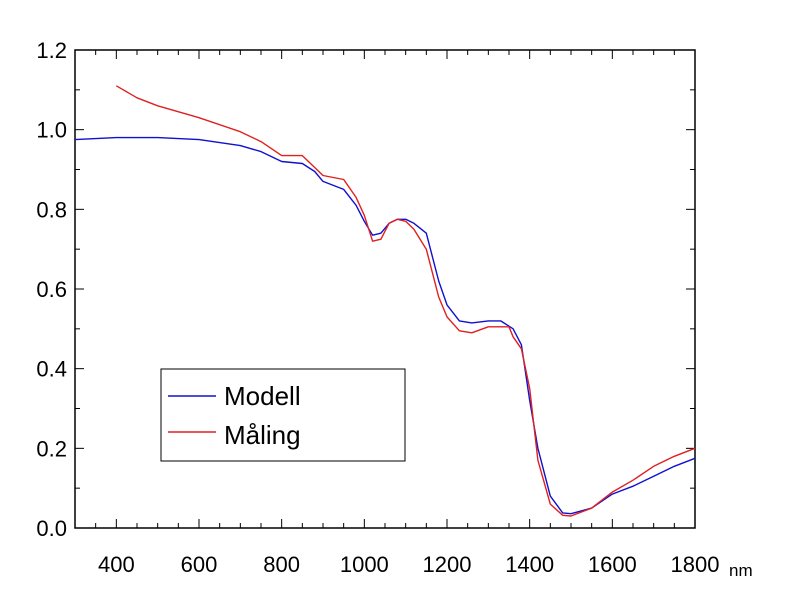 The width and height of the screenshot is (787, 597). What do you see at coordinates (447, 564) in the screenshot?
I see `x-tick-label: 1200` at bounding box center [447, 564].